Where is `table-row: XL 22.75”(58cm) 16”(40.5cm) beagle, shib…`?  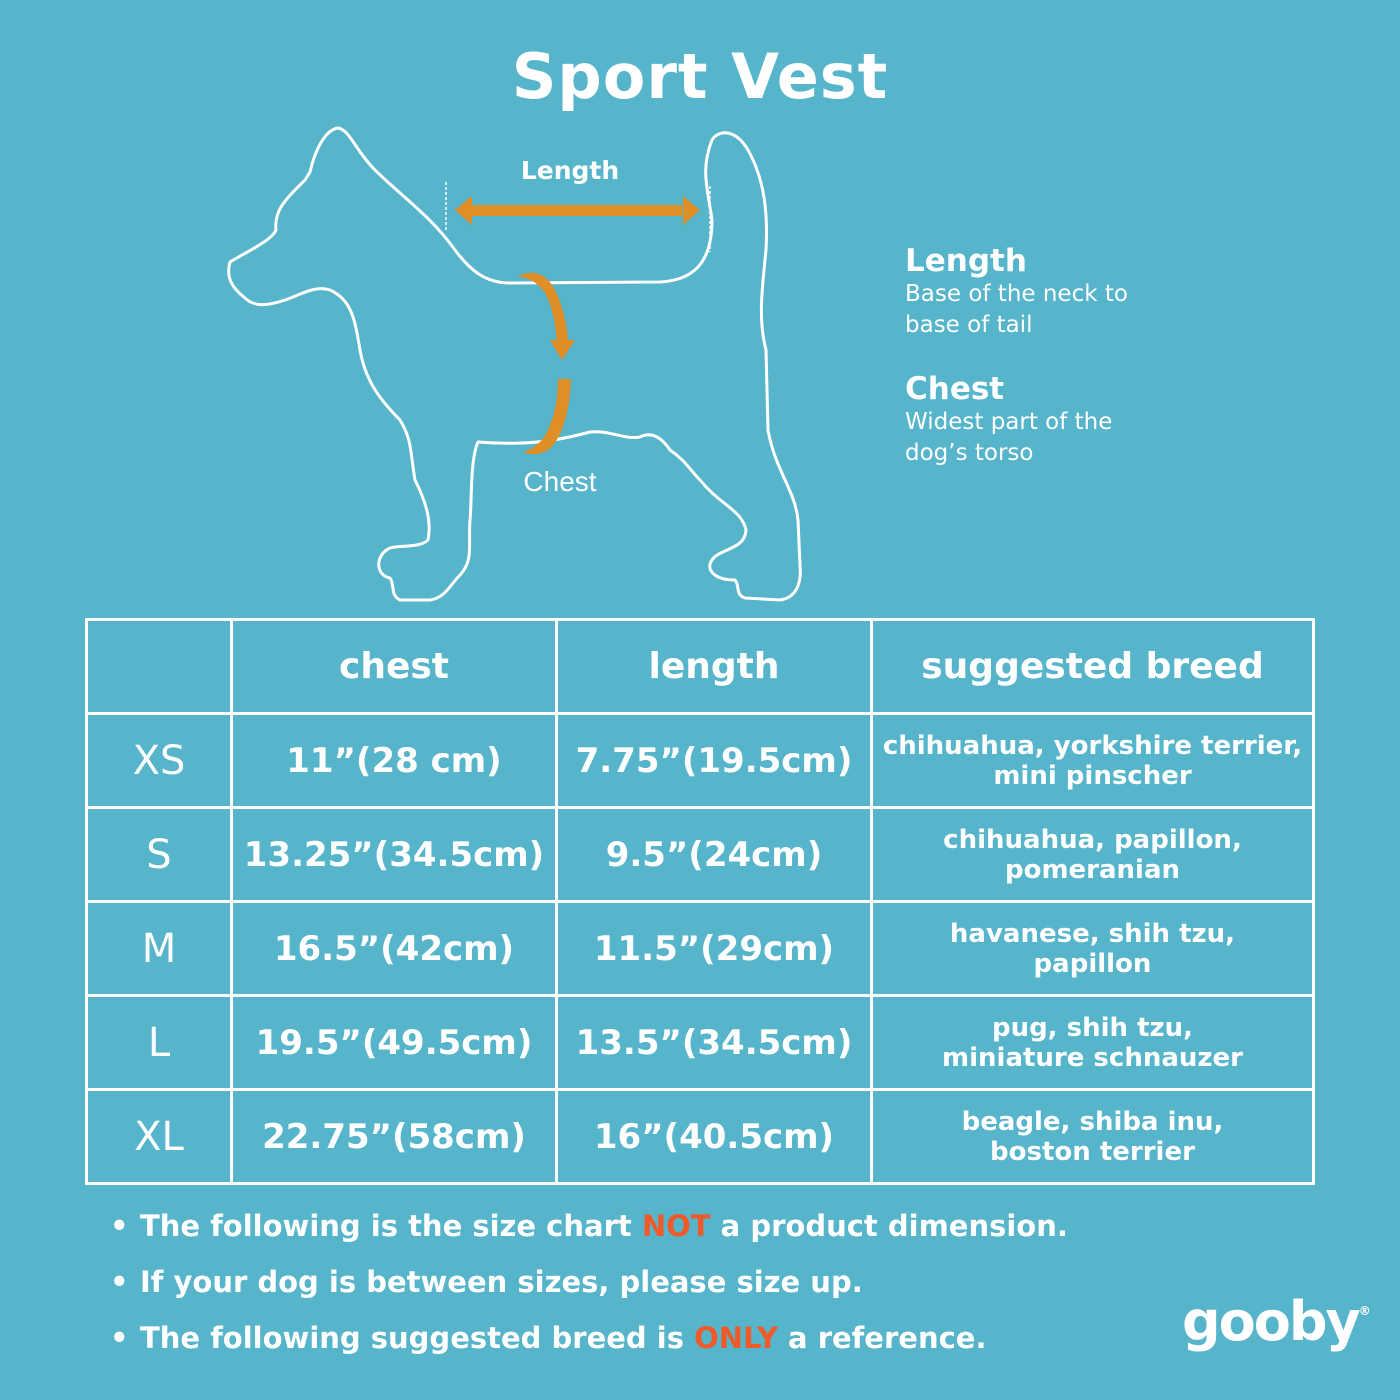
table-row: XL 22.75”(58cm) 16”(40.5cm) beagle, shib… is located at coordinates (700, 1136).